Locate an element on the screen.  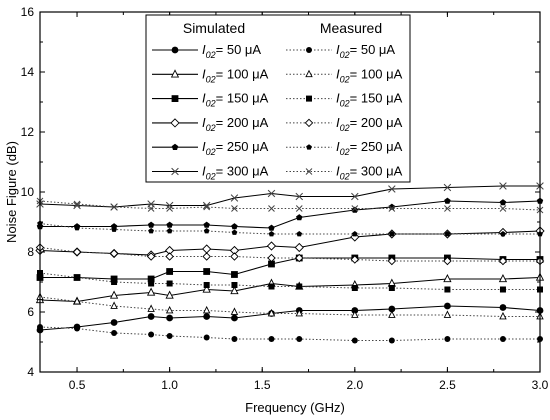
y-tick-label: 6 is located at coordinates (30, 312).